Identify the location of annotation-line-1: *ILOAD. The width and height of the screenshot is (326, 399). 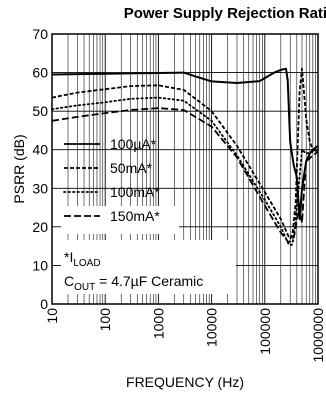
(82, 259).